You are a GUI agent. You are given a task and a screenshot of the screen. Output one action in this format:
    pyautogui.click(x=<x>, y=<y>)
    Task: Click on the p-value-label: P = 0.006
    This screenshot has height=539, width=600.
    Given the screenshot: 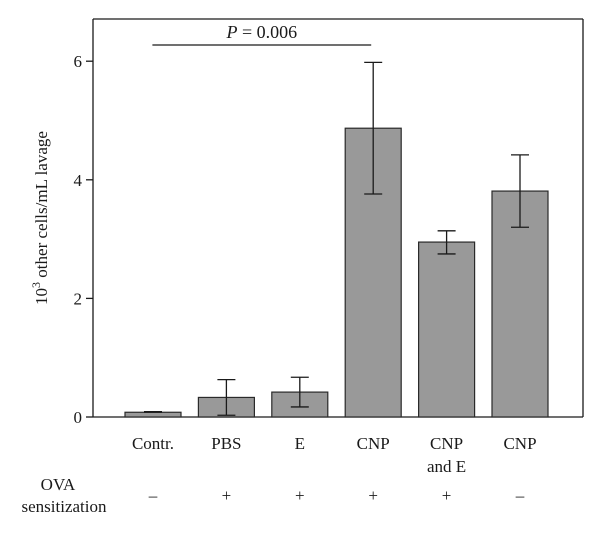 What is the action you would take?
    pyautogui.click(x=261, y=32)
    